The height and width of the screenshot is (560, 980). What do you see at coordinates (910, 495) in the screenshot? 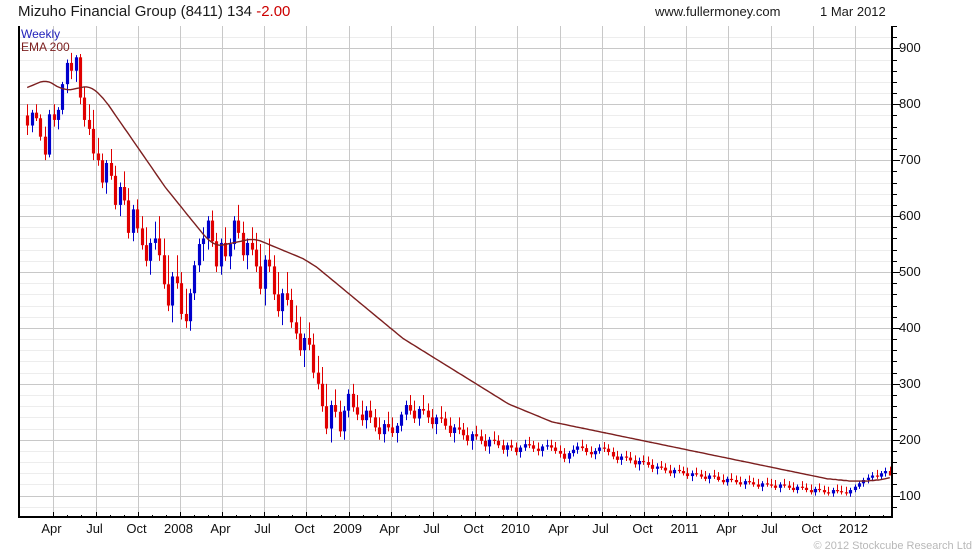
I see `y-axis-tick-label: 100` at bounding box center [910, 495].